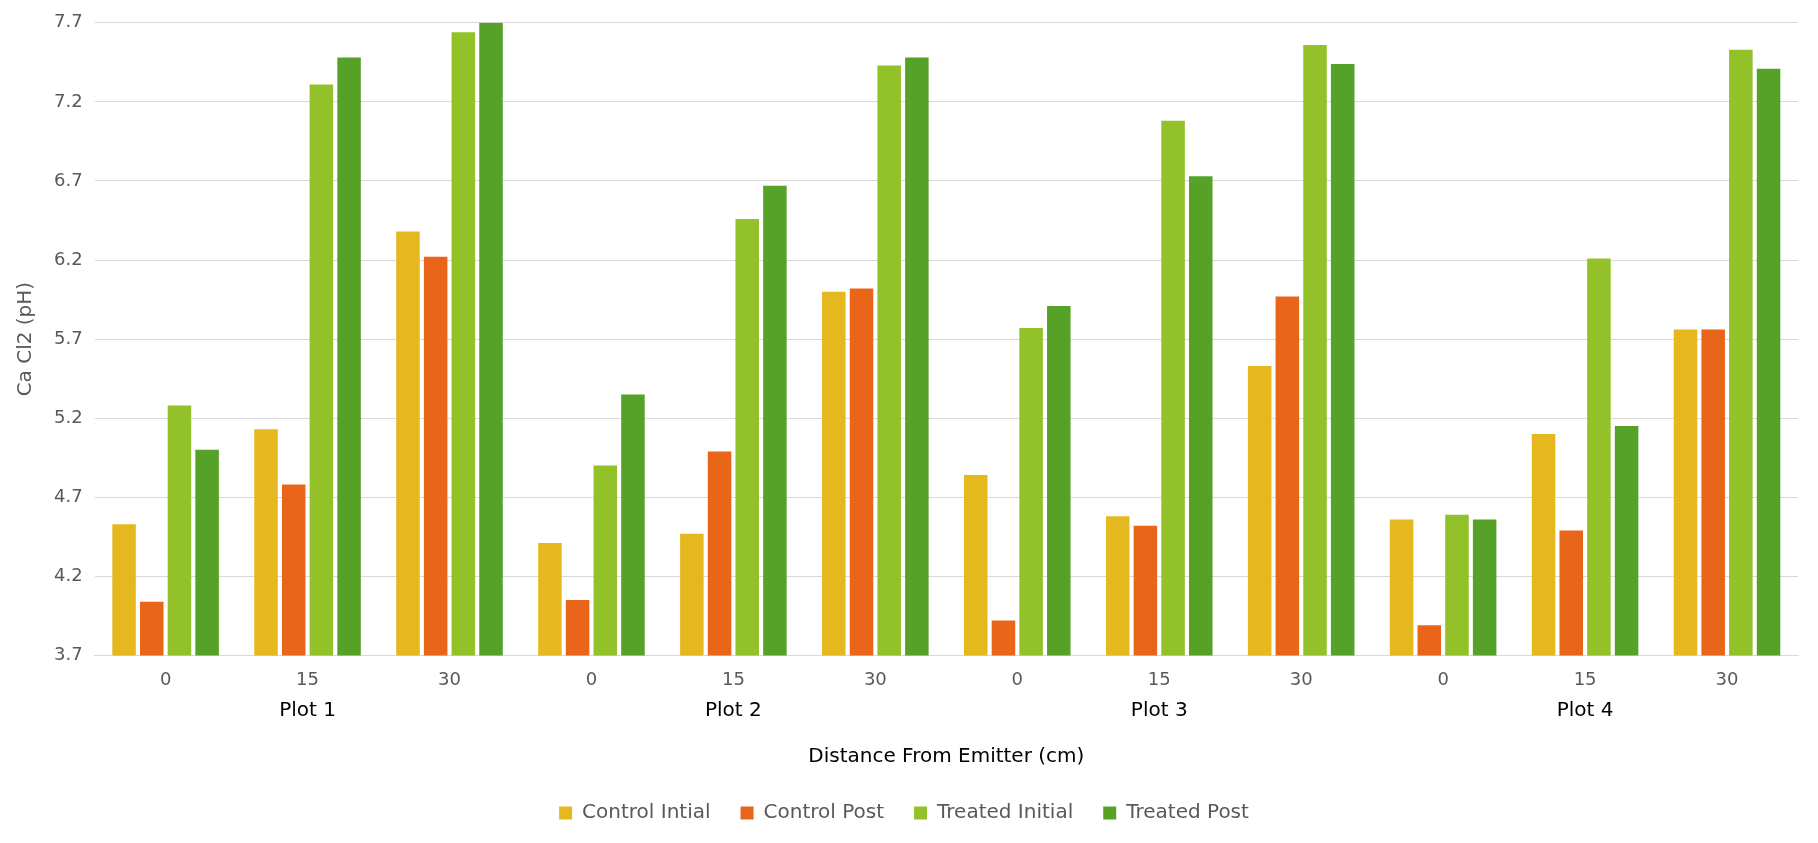 Image resolution: width=1818 pixels, height=843 pixels. What do you see at coordinates (68, 654) in the screenshot?
I see `y-tick-label: 3.7` at bounding box center [68, 654].